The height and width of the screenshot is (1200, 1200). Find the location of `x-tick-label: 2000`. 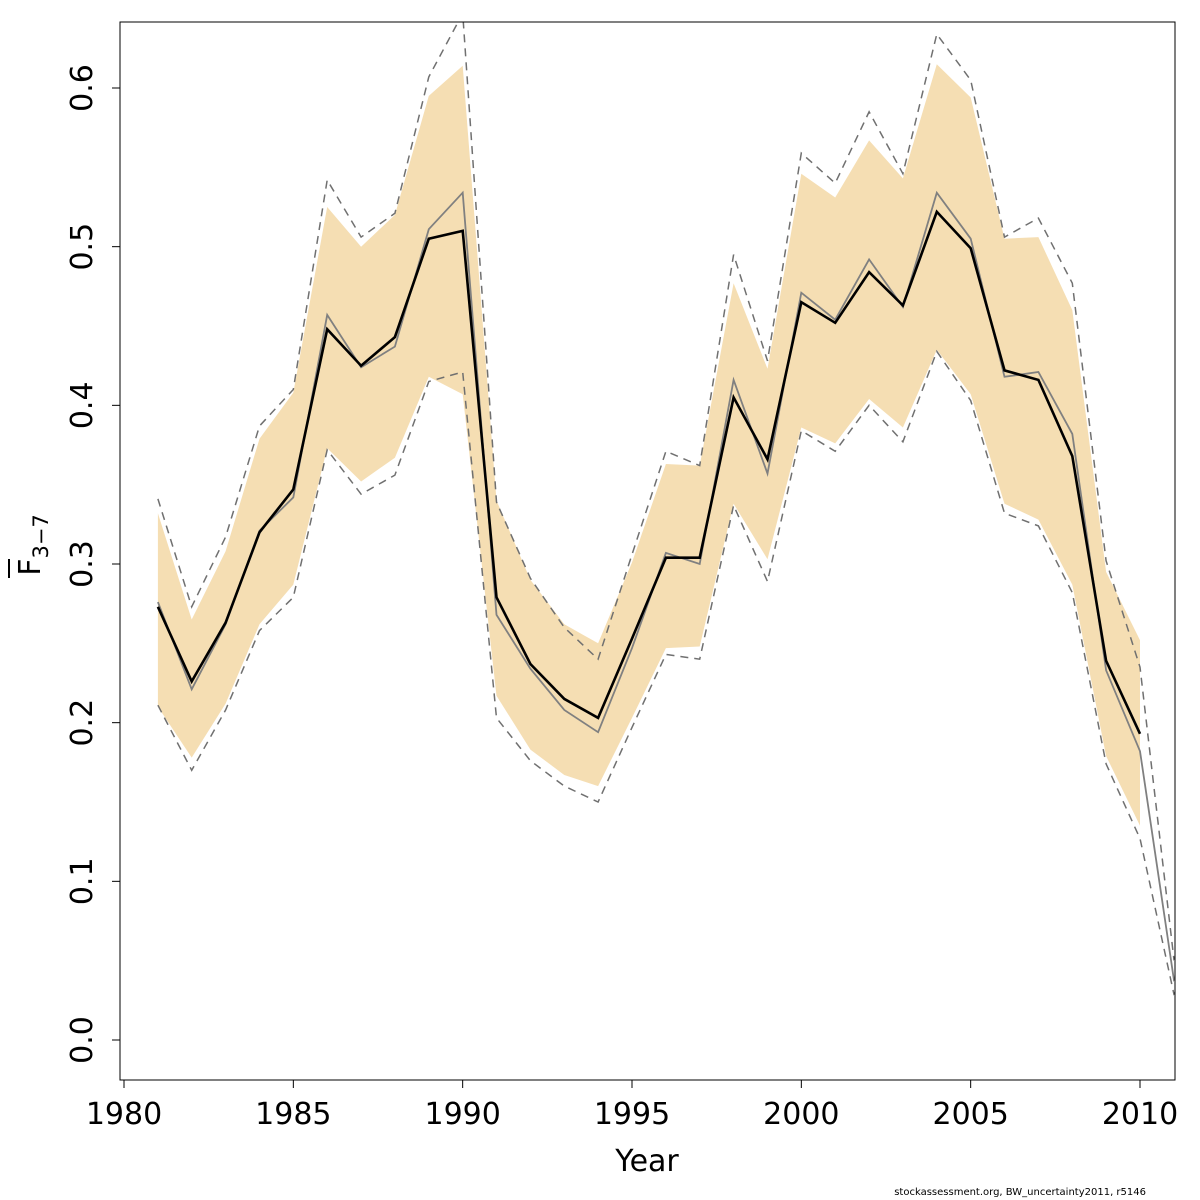

x-tick-label: 2000 is located at coordinates (801, 1114).